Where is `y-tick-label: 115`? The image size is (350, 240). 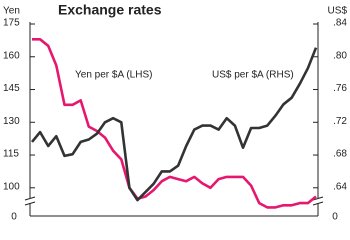
y-tick-label: 115 is located at coordinates (11, 154).